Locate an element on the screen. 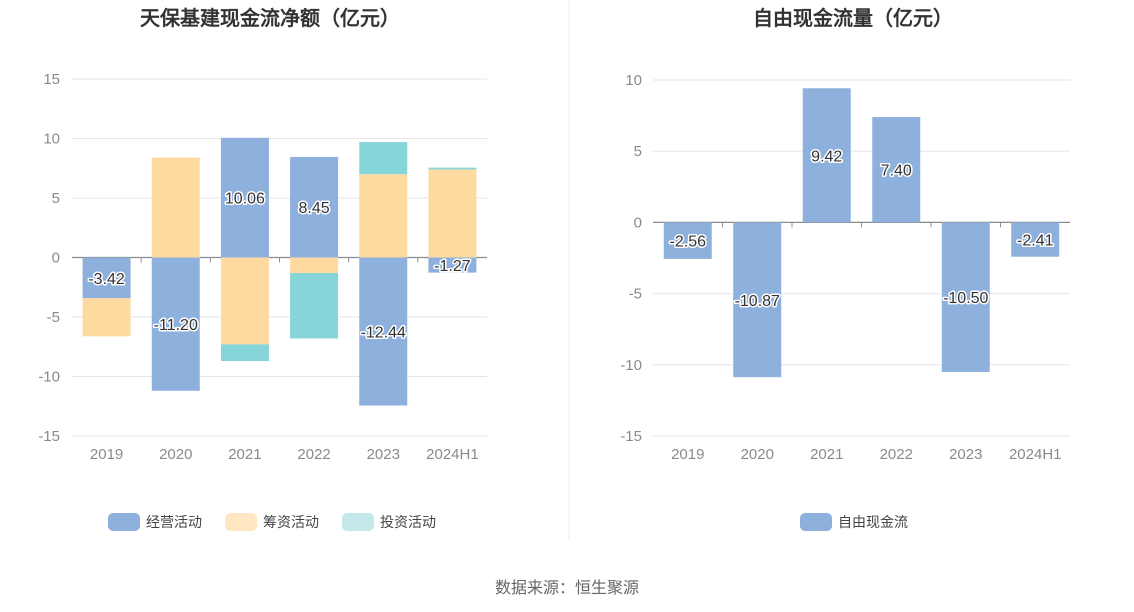  chart-1-bar-自由现金流-2020 is located at coordinates (757, 300).